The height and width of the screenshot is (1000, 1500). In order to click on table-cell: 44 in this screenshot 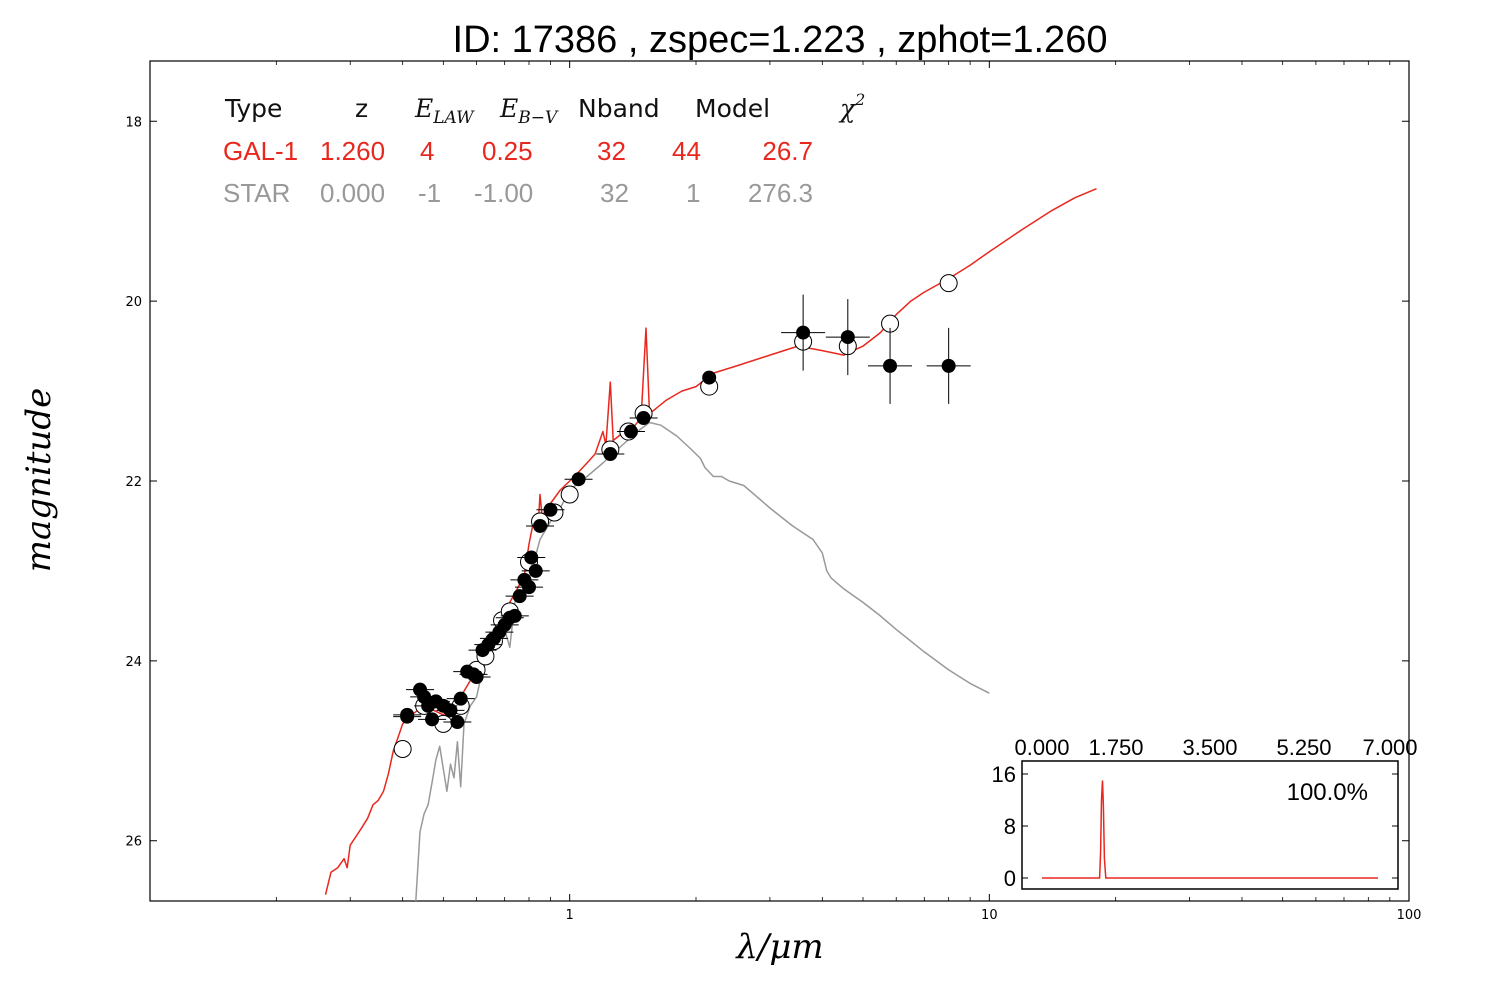, I will do `click(686, 151)`.